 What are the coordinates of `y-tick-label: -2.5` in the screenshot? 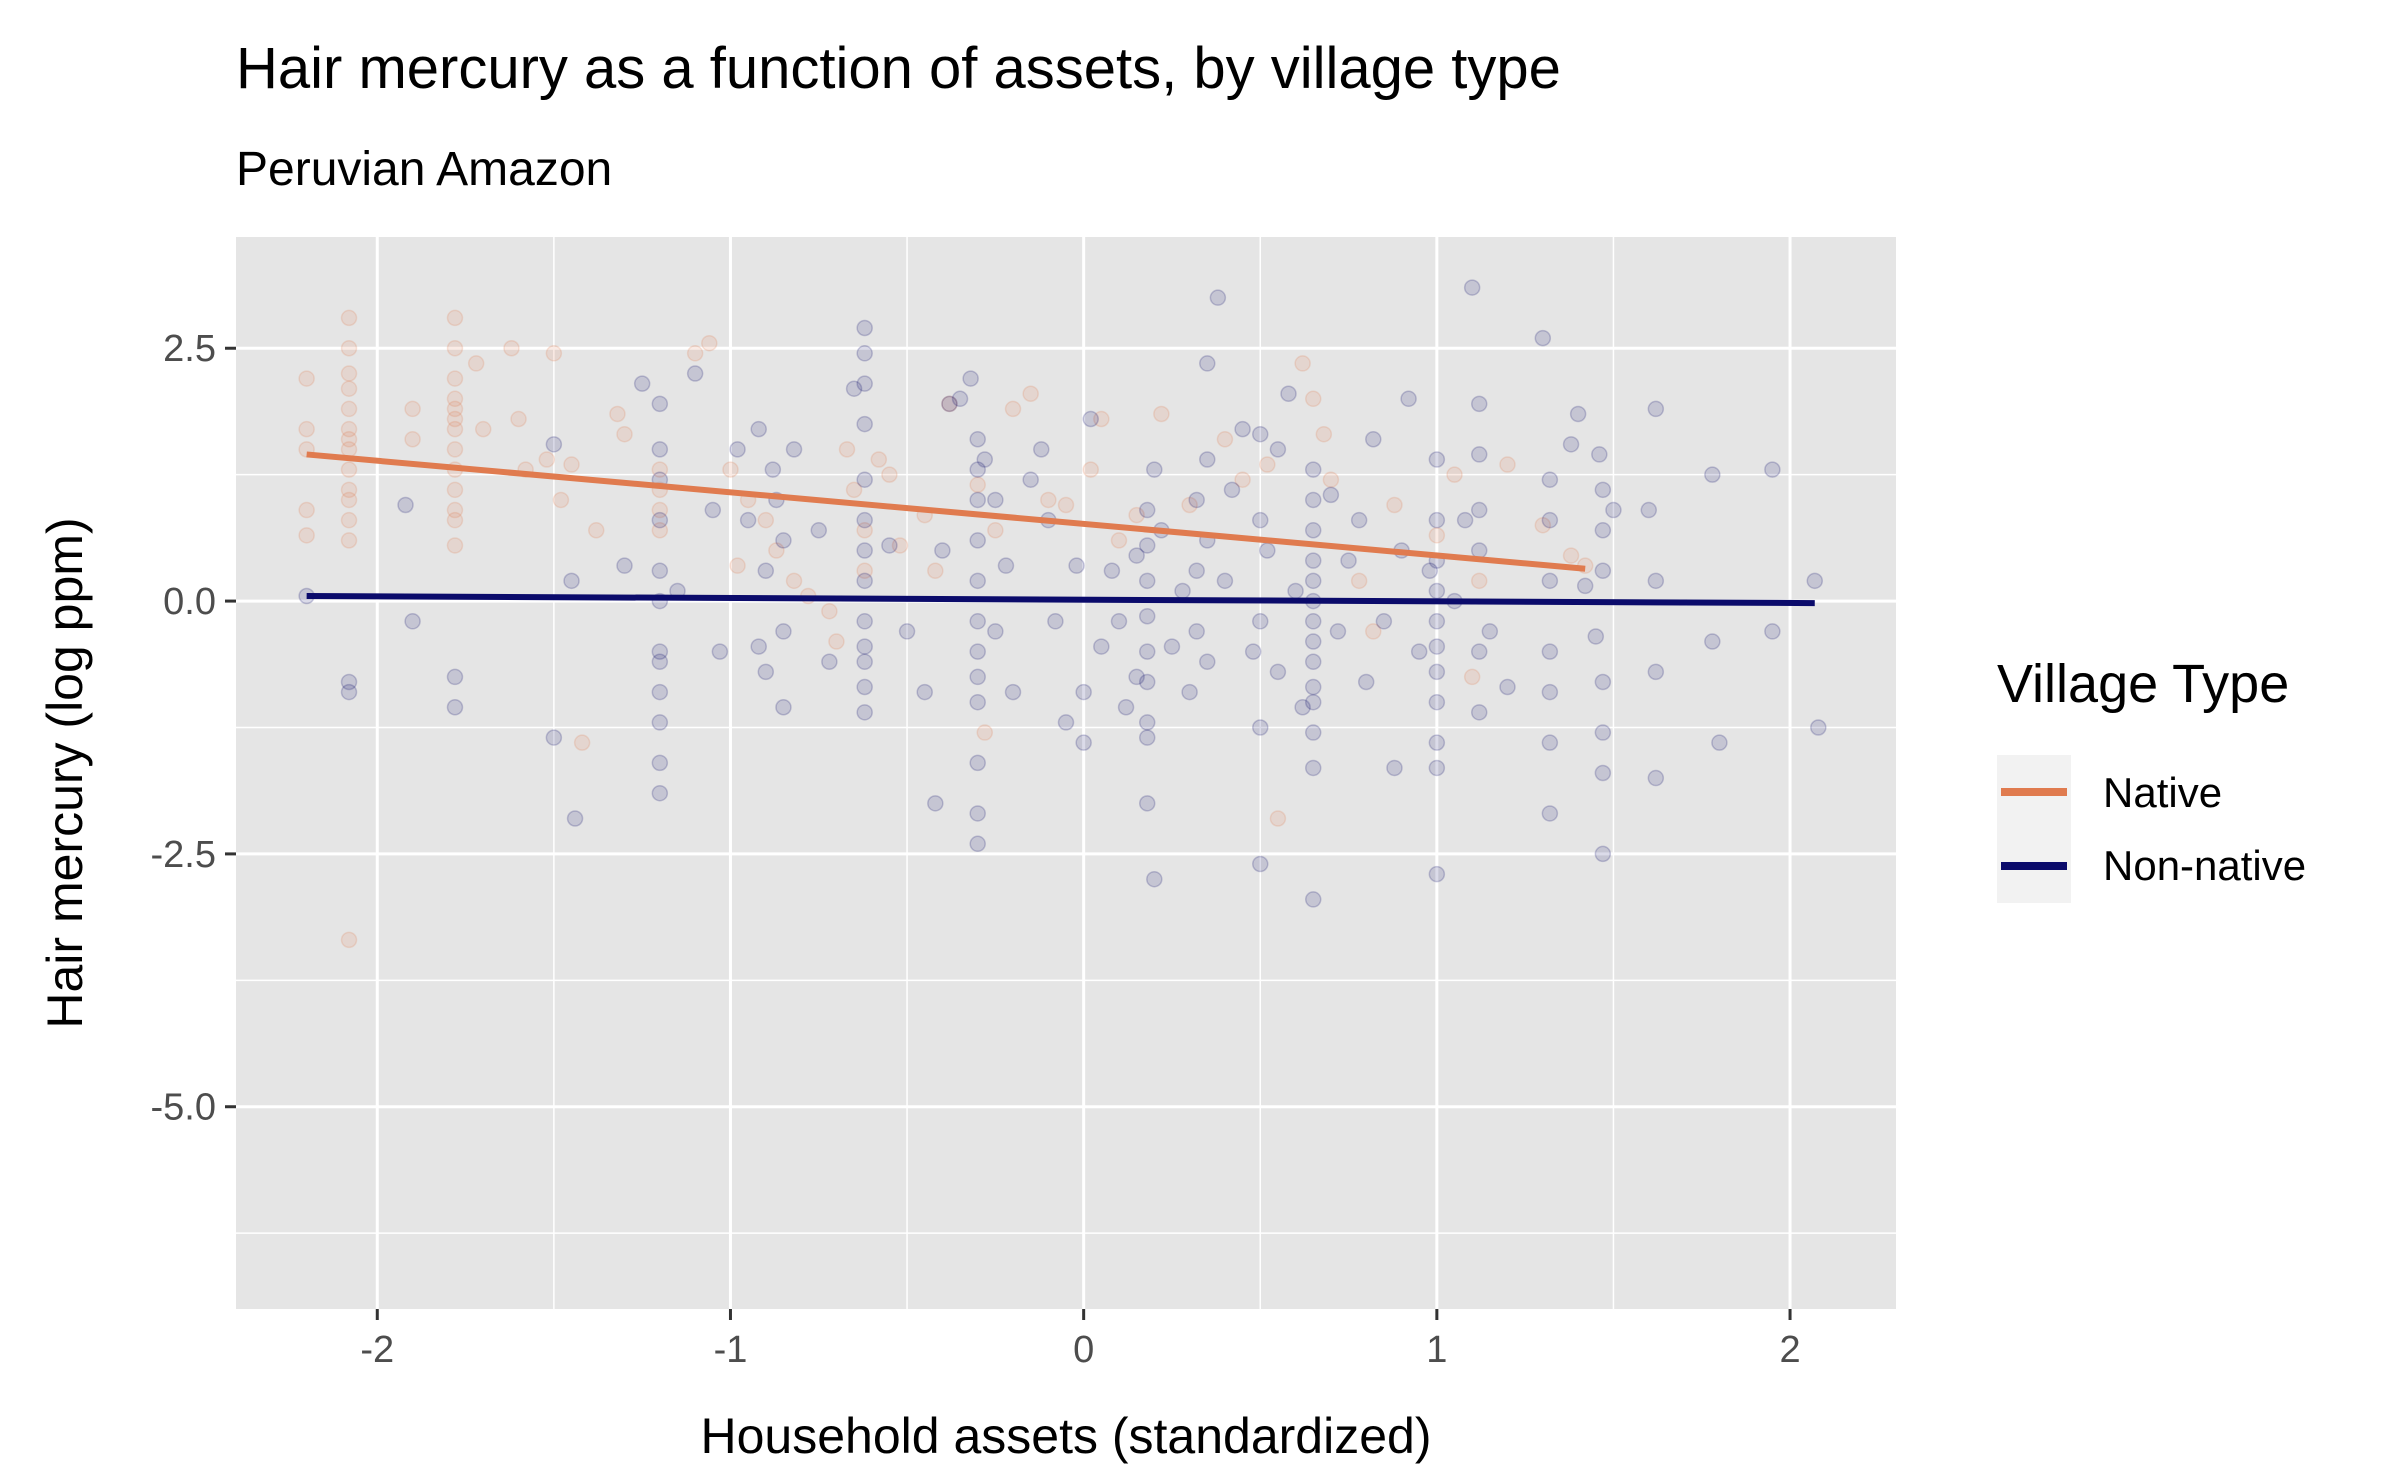 It's located at (183, 855).